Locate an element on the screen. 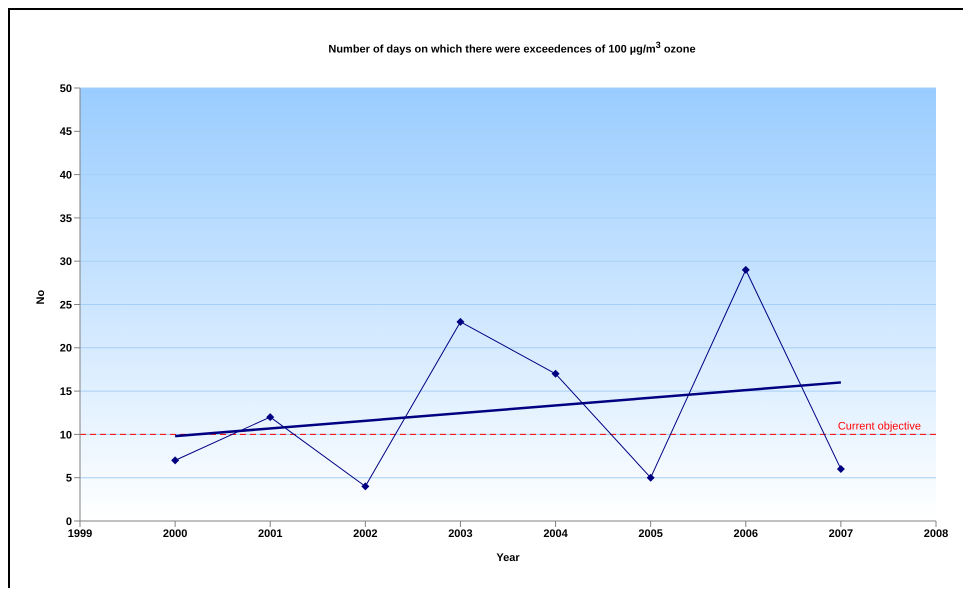  x-tick-label: 2000 is located at coordinates (175, 534).